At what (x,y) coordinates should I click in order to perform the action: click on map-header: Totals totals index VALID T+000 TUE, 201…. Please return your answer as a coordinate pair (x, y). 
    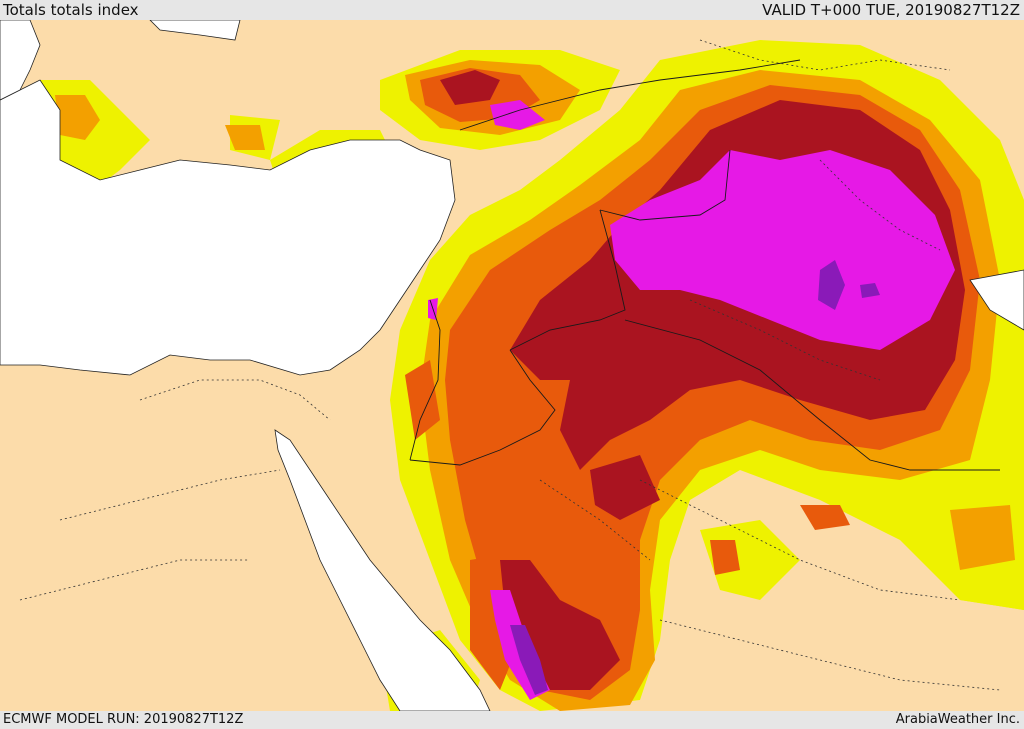
    Looking at the image, I should click on (512, 10).